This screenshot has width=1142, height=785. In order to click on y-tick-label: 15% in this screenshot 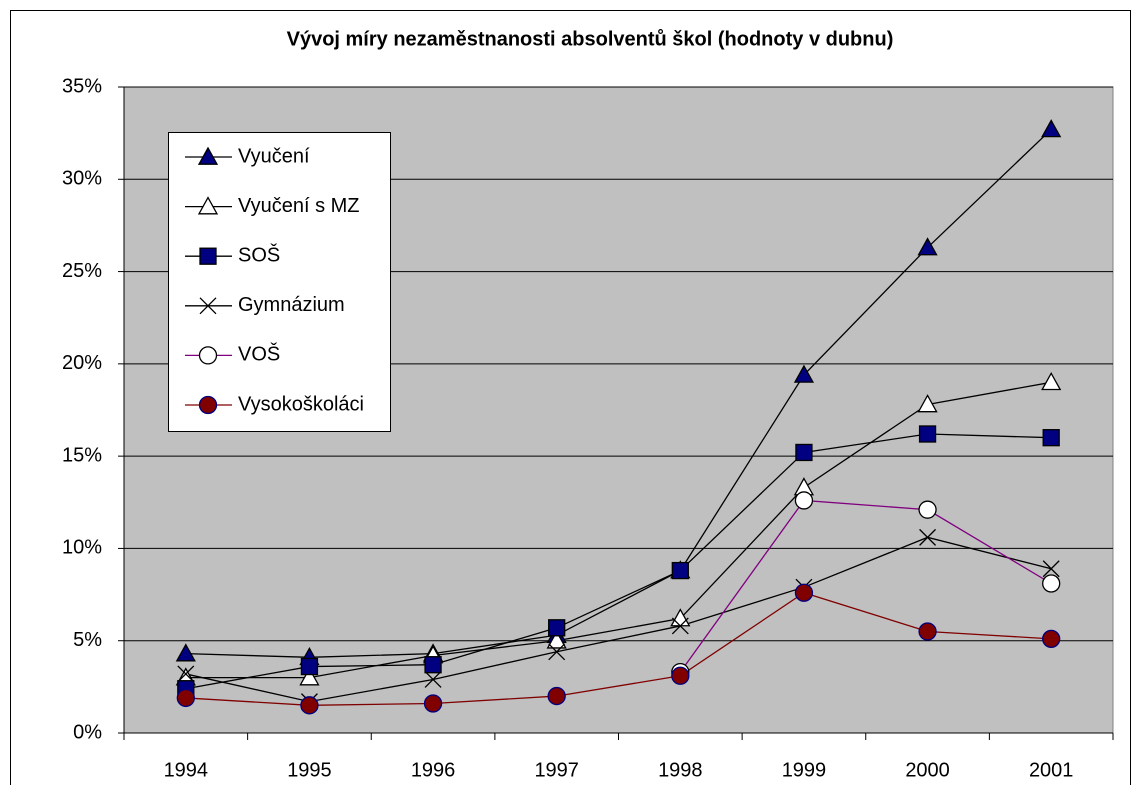, I will do `click(82, 455)`.